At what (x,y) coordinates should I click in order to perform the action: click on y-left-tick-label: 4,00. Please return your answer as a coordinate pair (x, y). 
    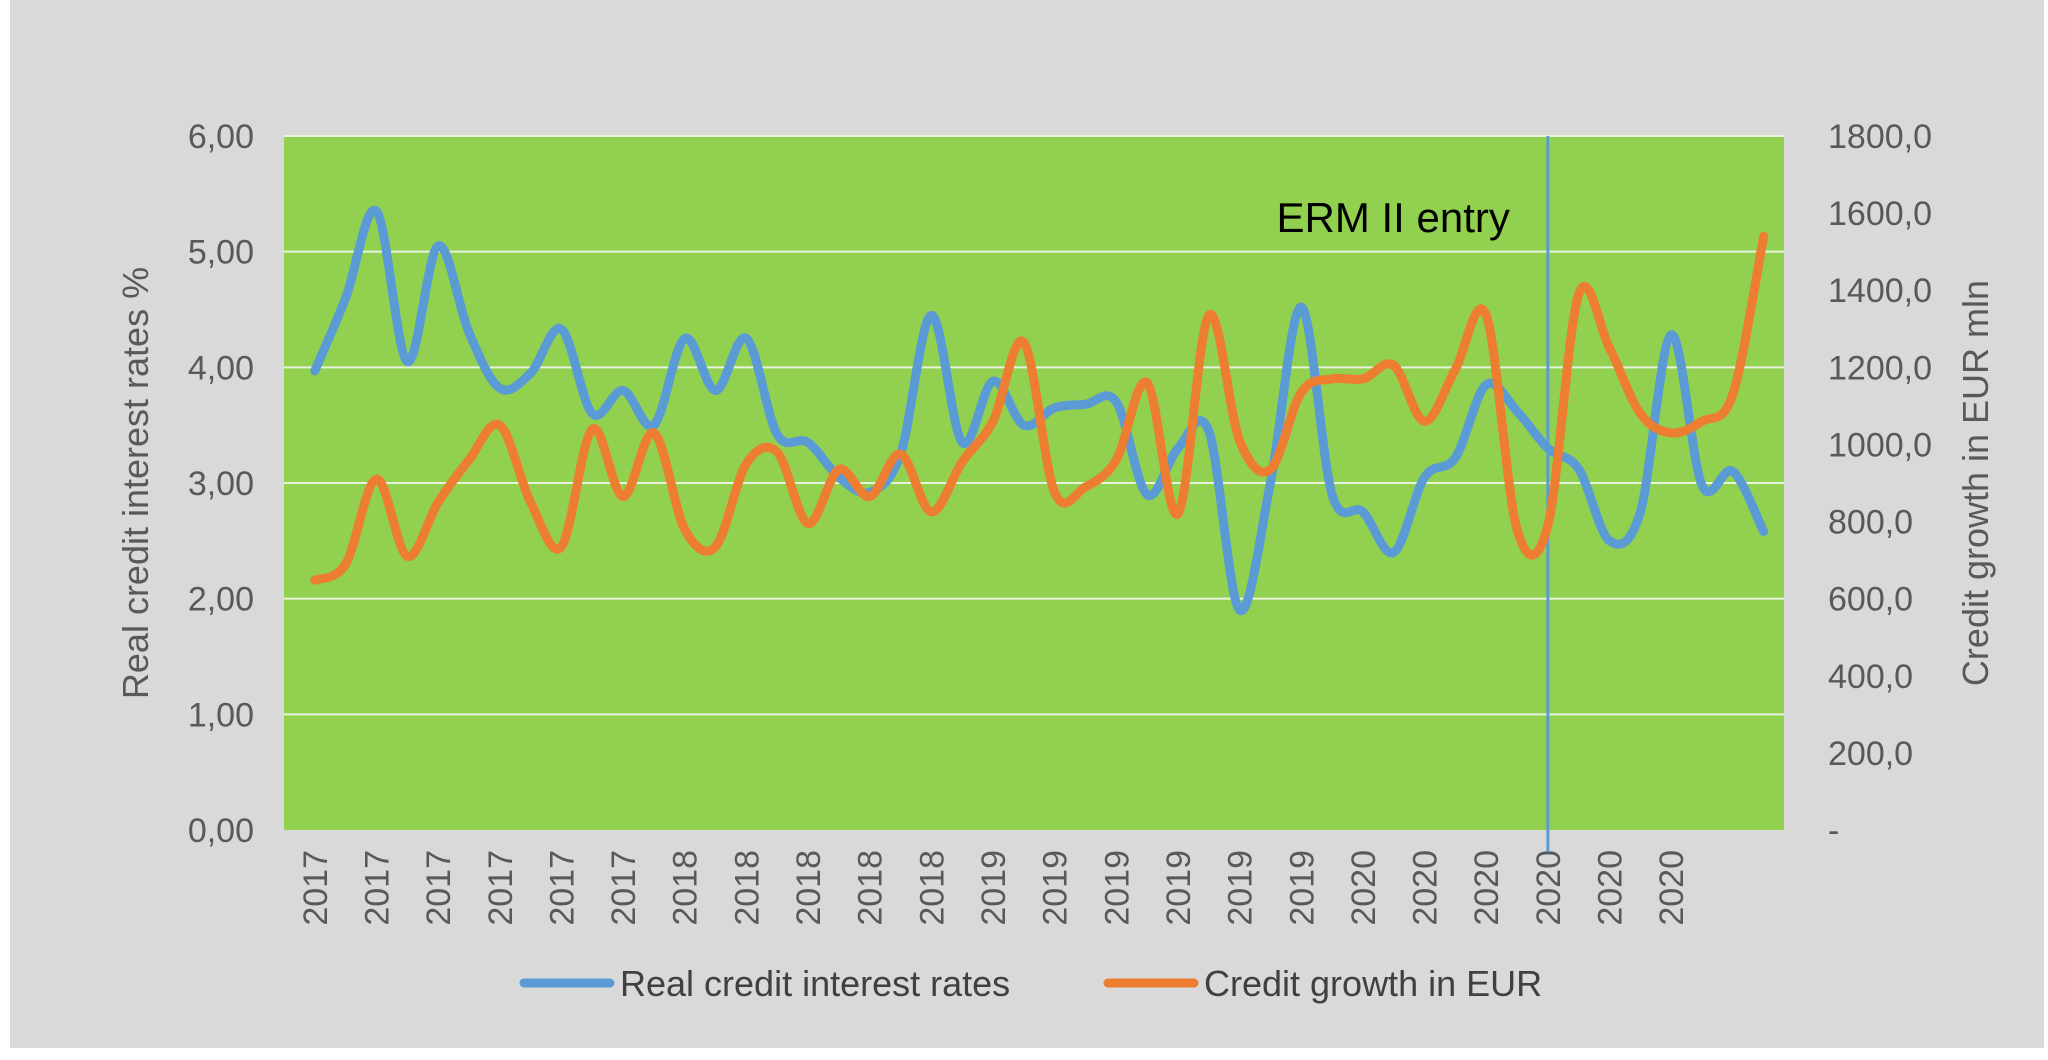
    Looking at the image, I should click on (221, 368).